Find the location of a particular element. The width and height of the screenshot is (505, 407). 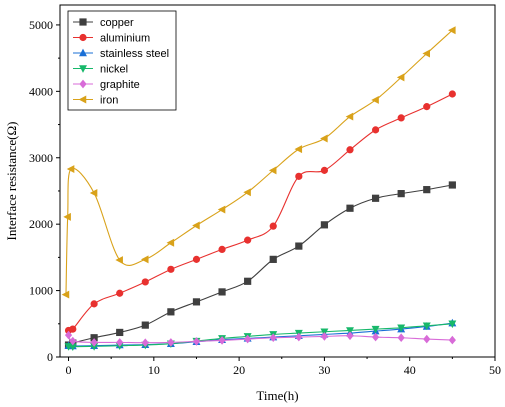

y-tick-label: 0 is located at coordinates (50, 357).